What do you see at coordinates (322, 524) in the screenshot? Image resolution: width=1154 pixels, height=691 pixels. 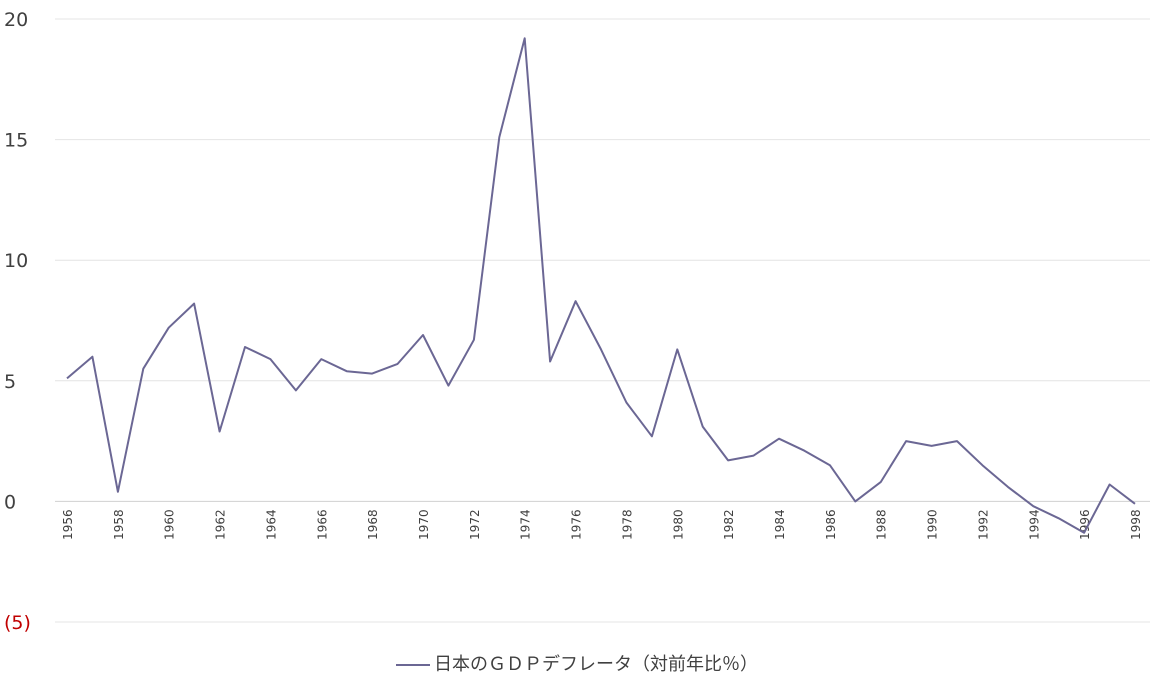 I see `x-tick-label: 1966` at bounding box center [322, 524].